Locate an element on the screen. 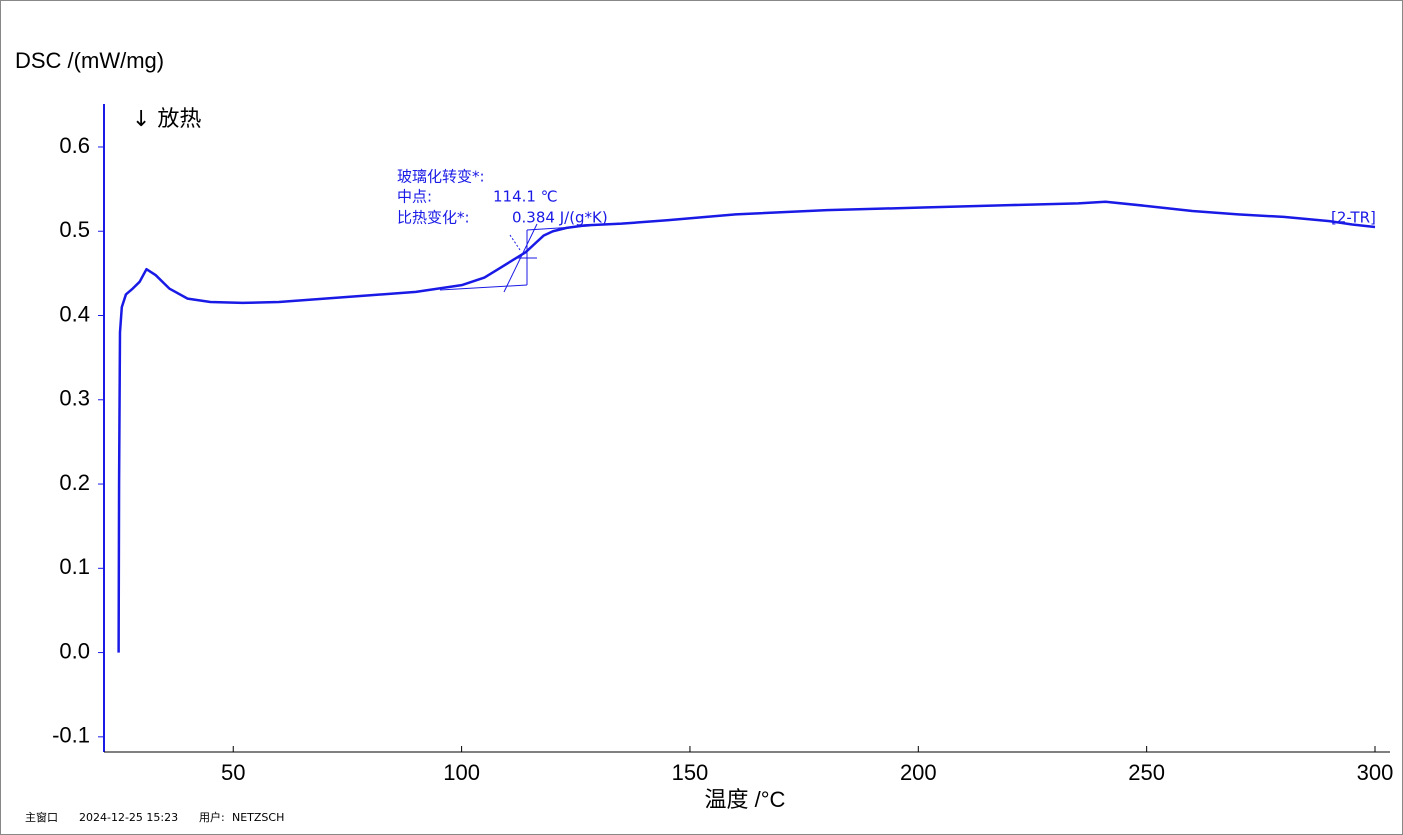 This screenshot has width=1403, height=835. annotation: 玻璃化转变*: is located at coordinates (441, 177).